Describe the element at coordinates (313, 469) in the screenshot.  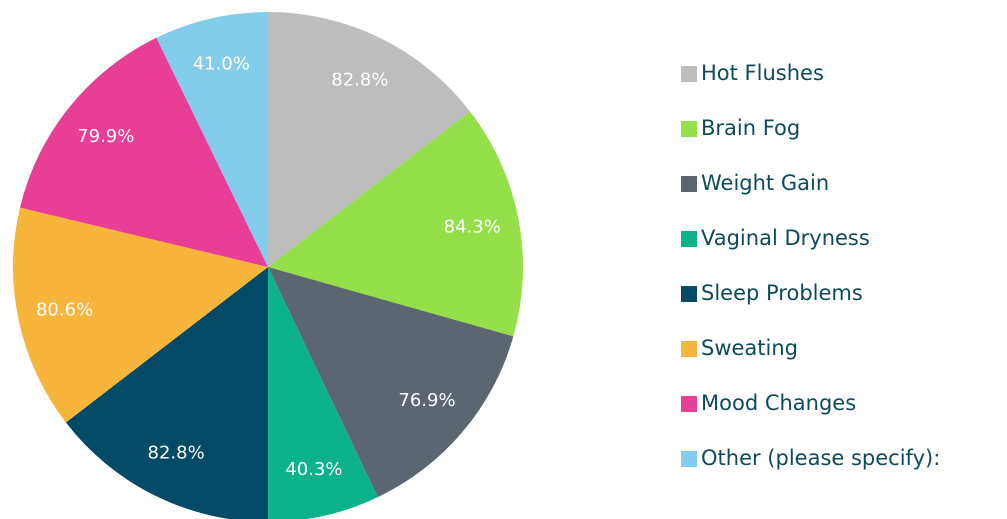
I see `data-label: 40.3%` at that location.